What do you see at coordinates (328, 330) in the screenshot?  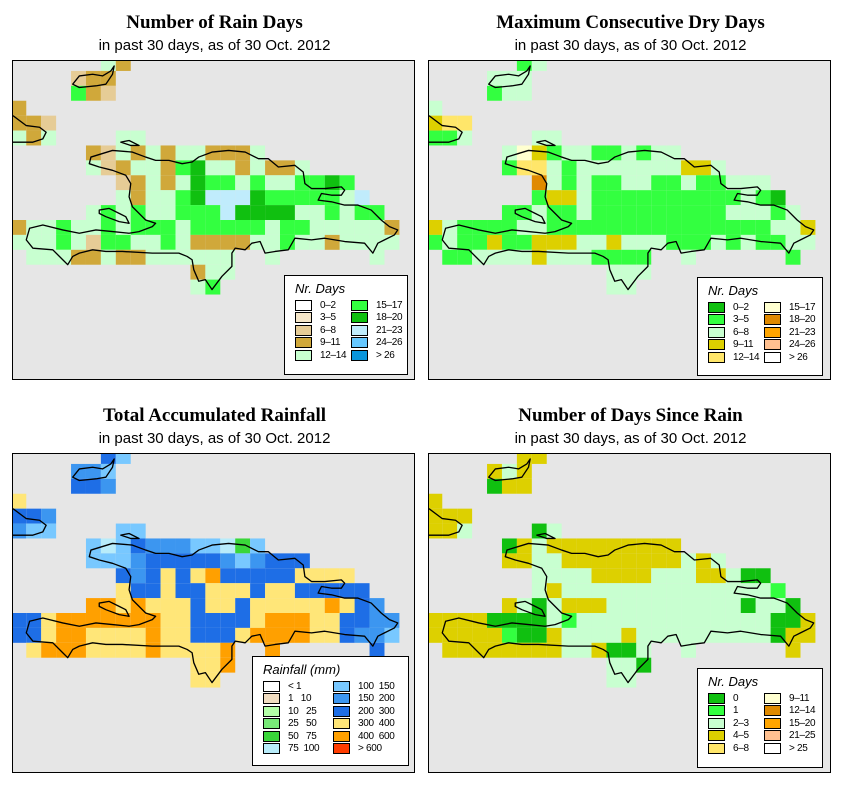 I see `legend-label: 6–8` at bounding box center [328, 330].